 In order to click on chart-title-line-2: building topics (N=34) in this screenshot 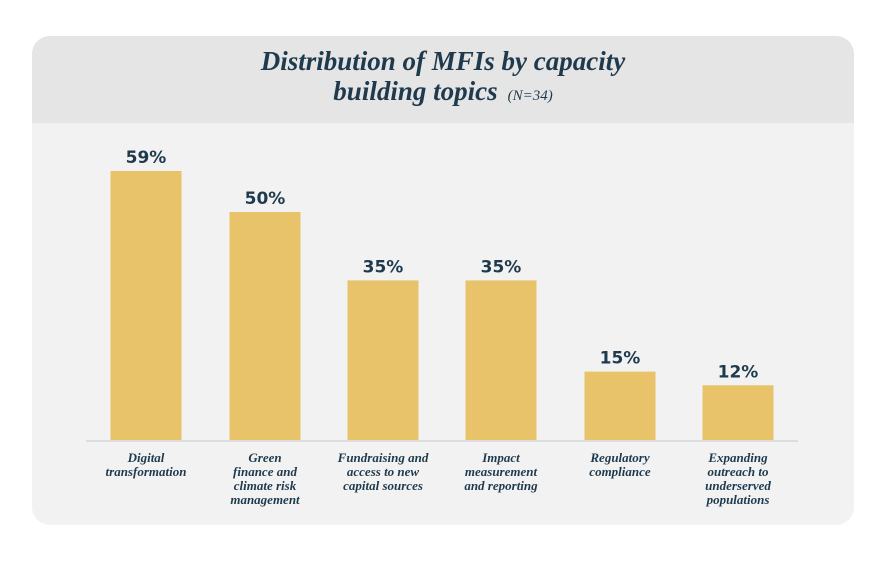, I will do `click(443, 93)`.